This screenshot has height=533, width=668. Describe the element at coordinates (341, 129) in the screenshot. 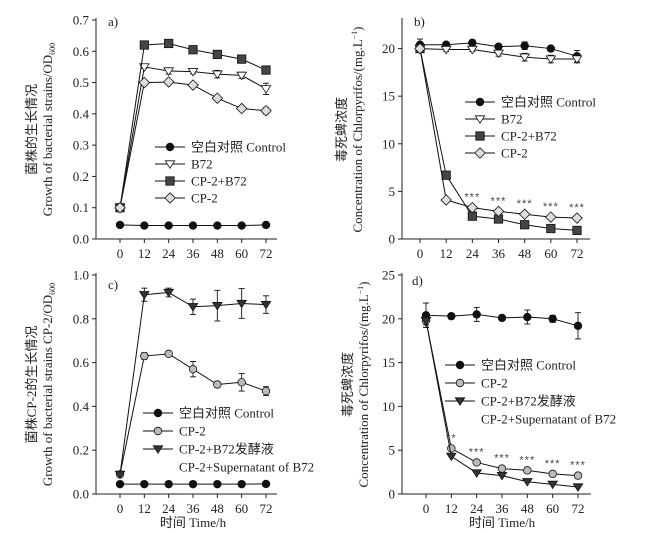

I see `y-axis-label-cn: 毒死蜱浓度` at that location.